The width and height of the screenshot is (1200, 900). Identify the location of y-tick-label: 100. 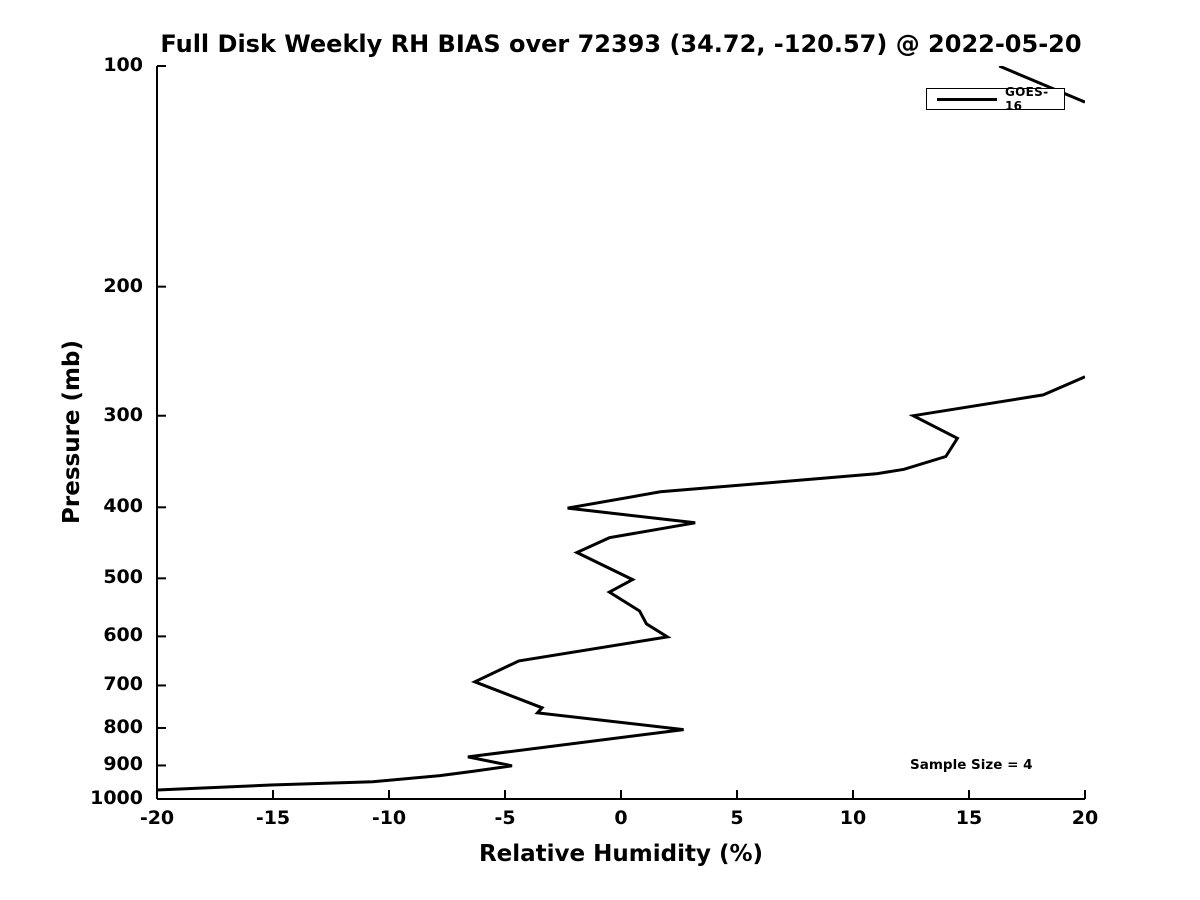
(123, 65).